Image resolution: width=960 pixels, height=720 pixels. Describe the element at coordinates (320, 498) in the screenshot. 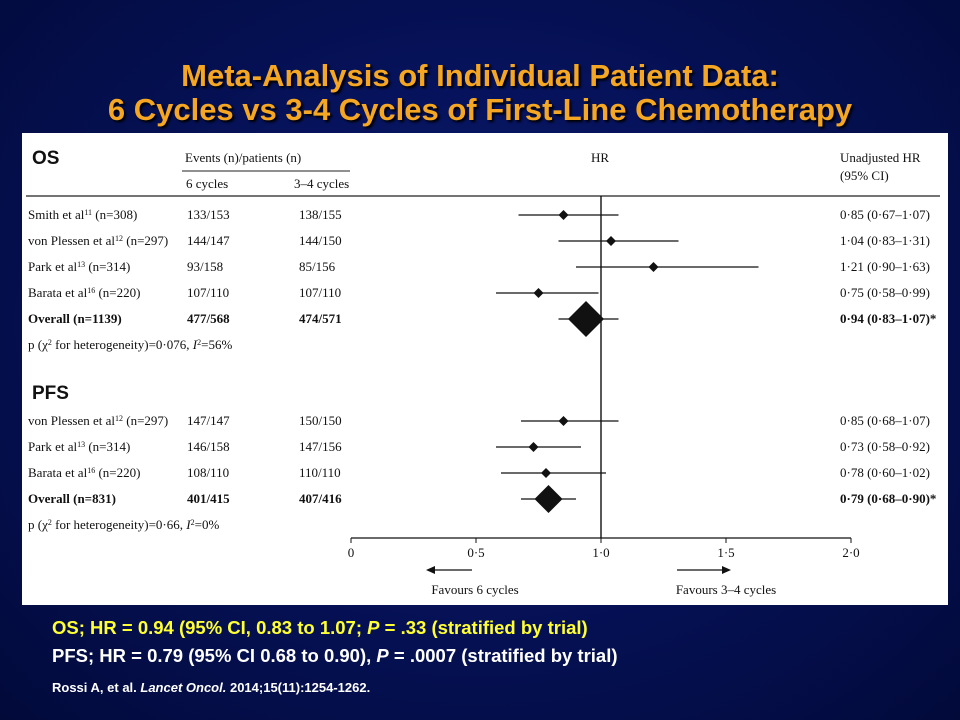

I see `overall-events-3-4-cycles: 407/416` at that location.